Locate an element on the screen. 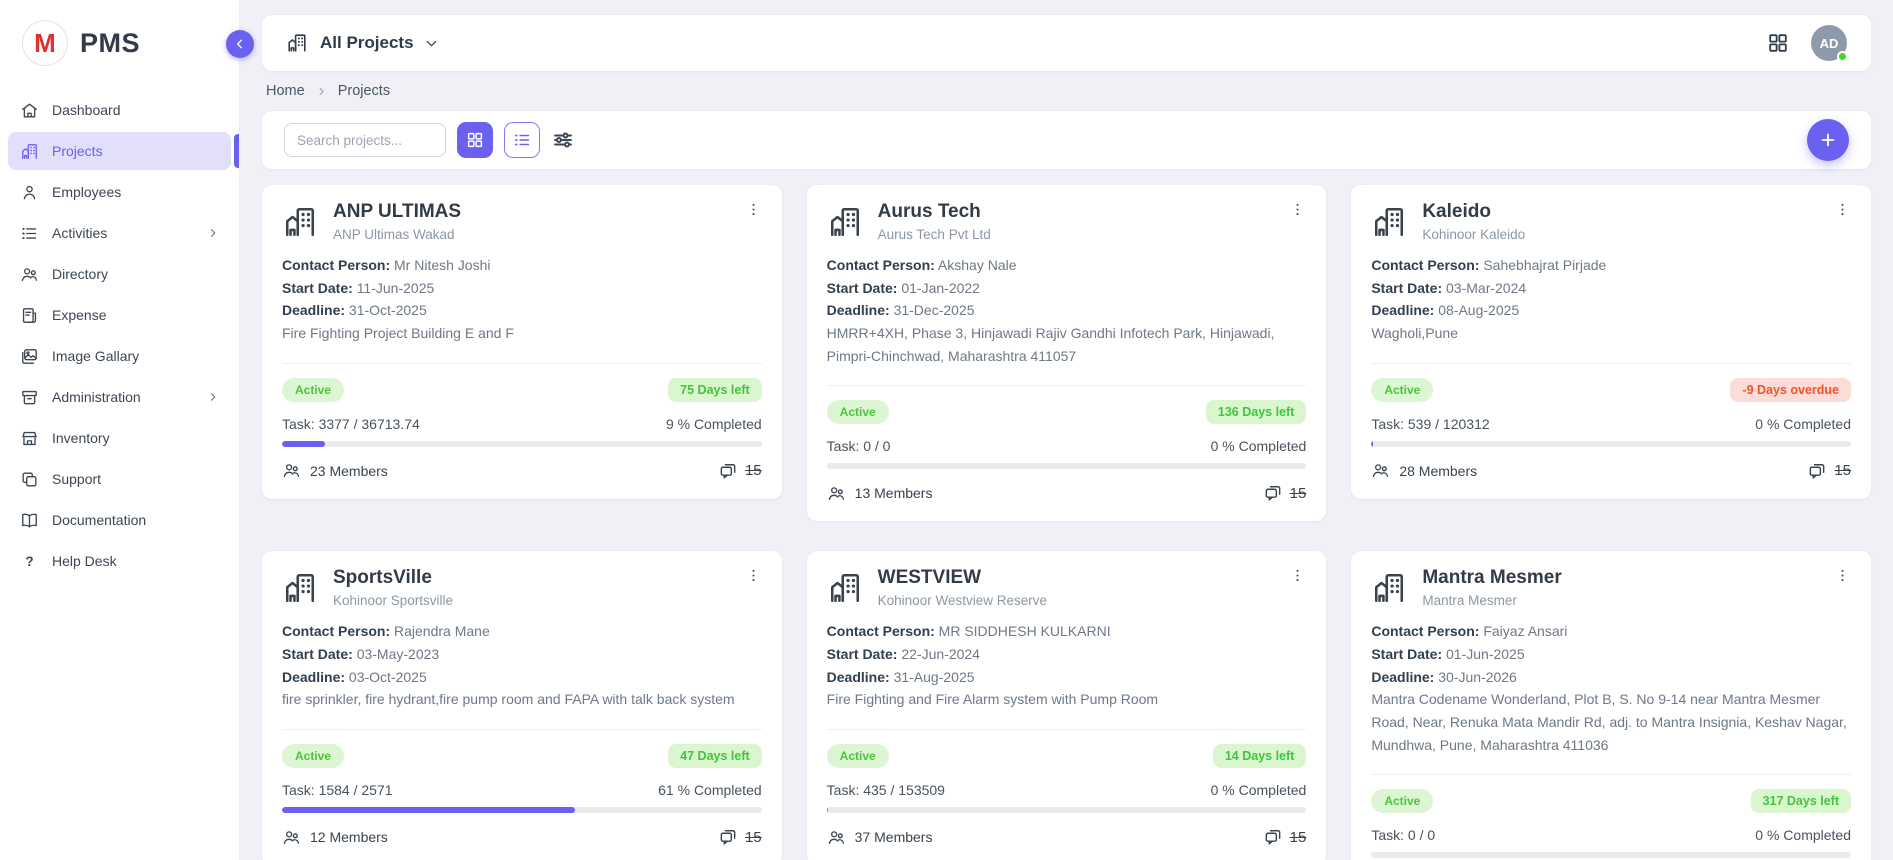  sidebar-item: Support is located at coordinates (119, 479).